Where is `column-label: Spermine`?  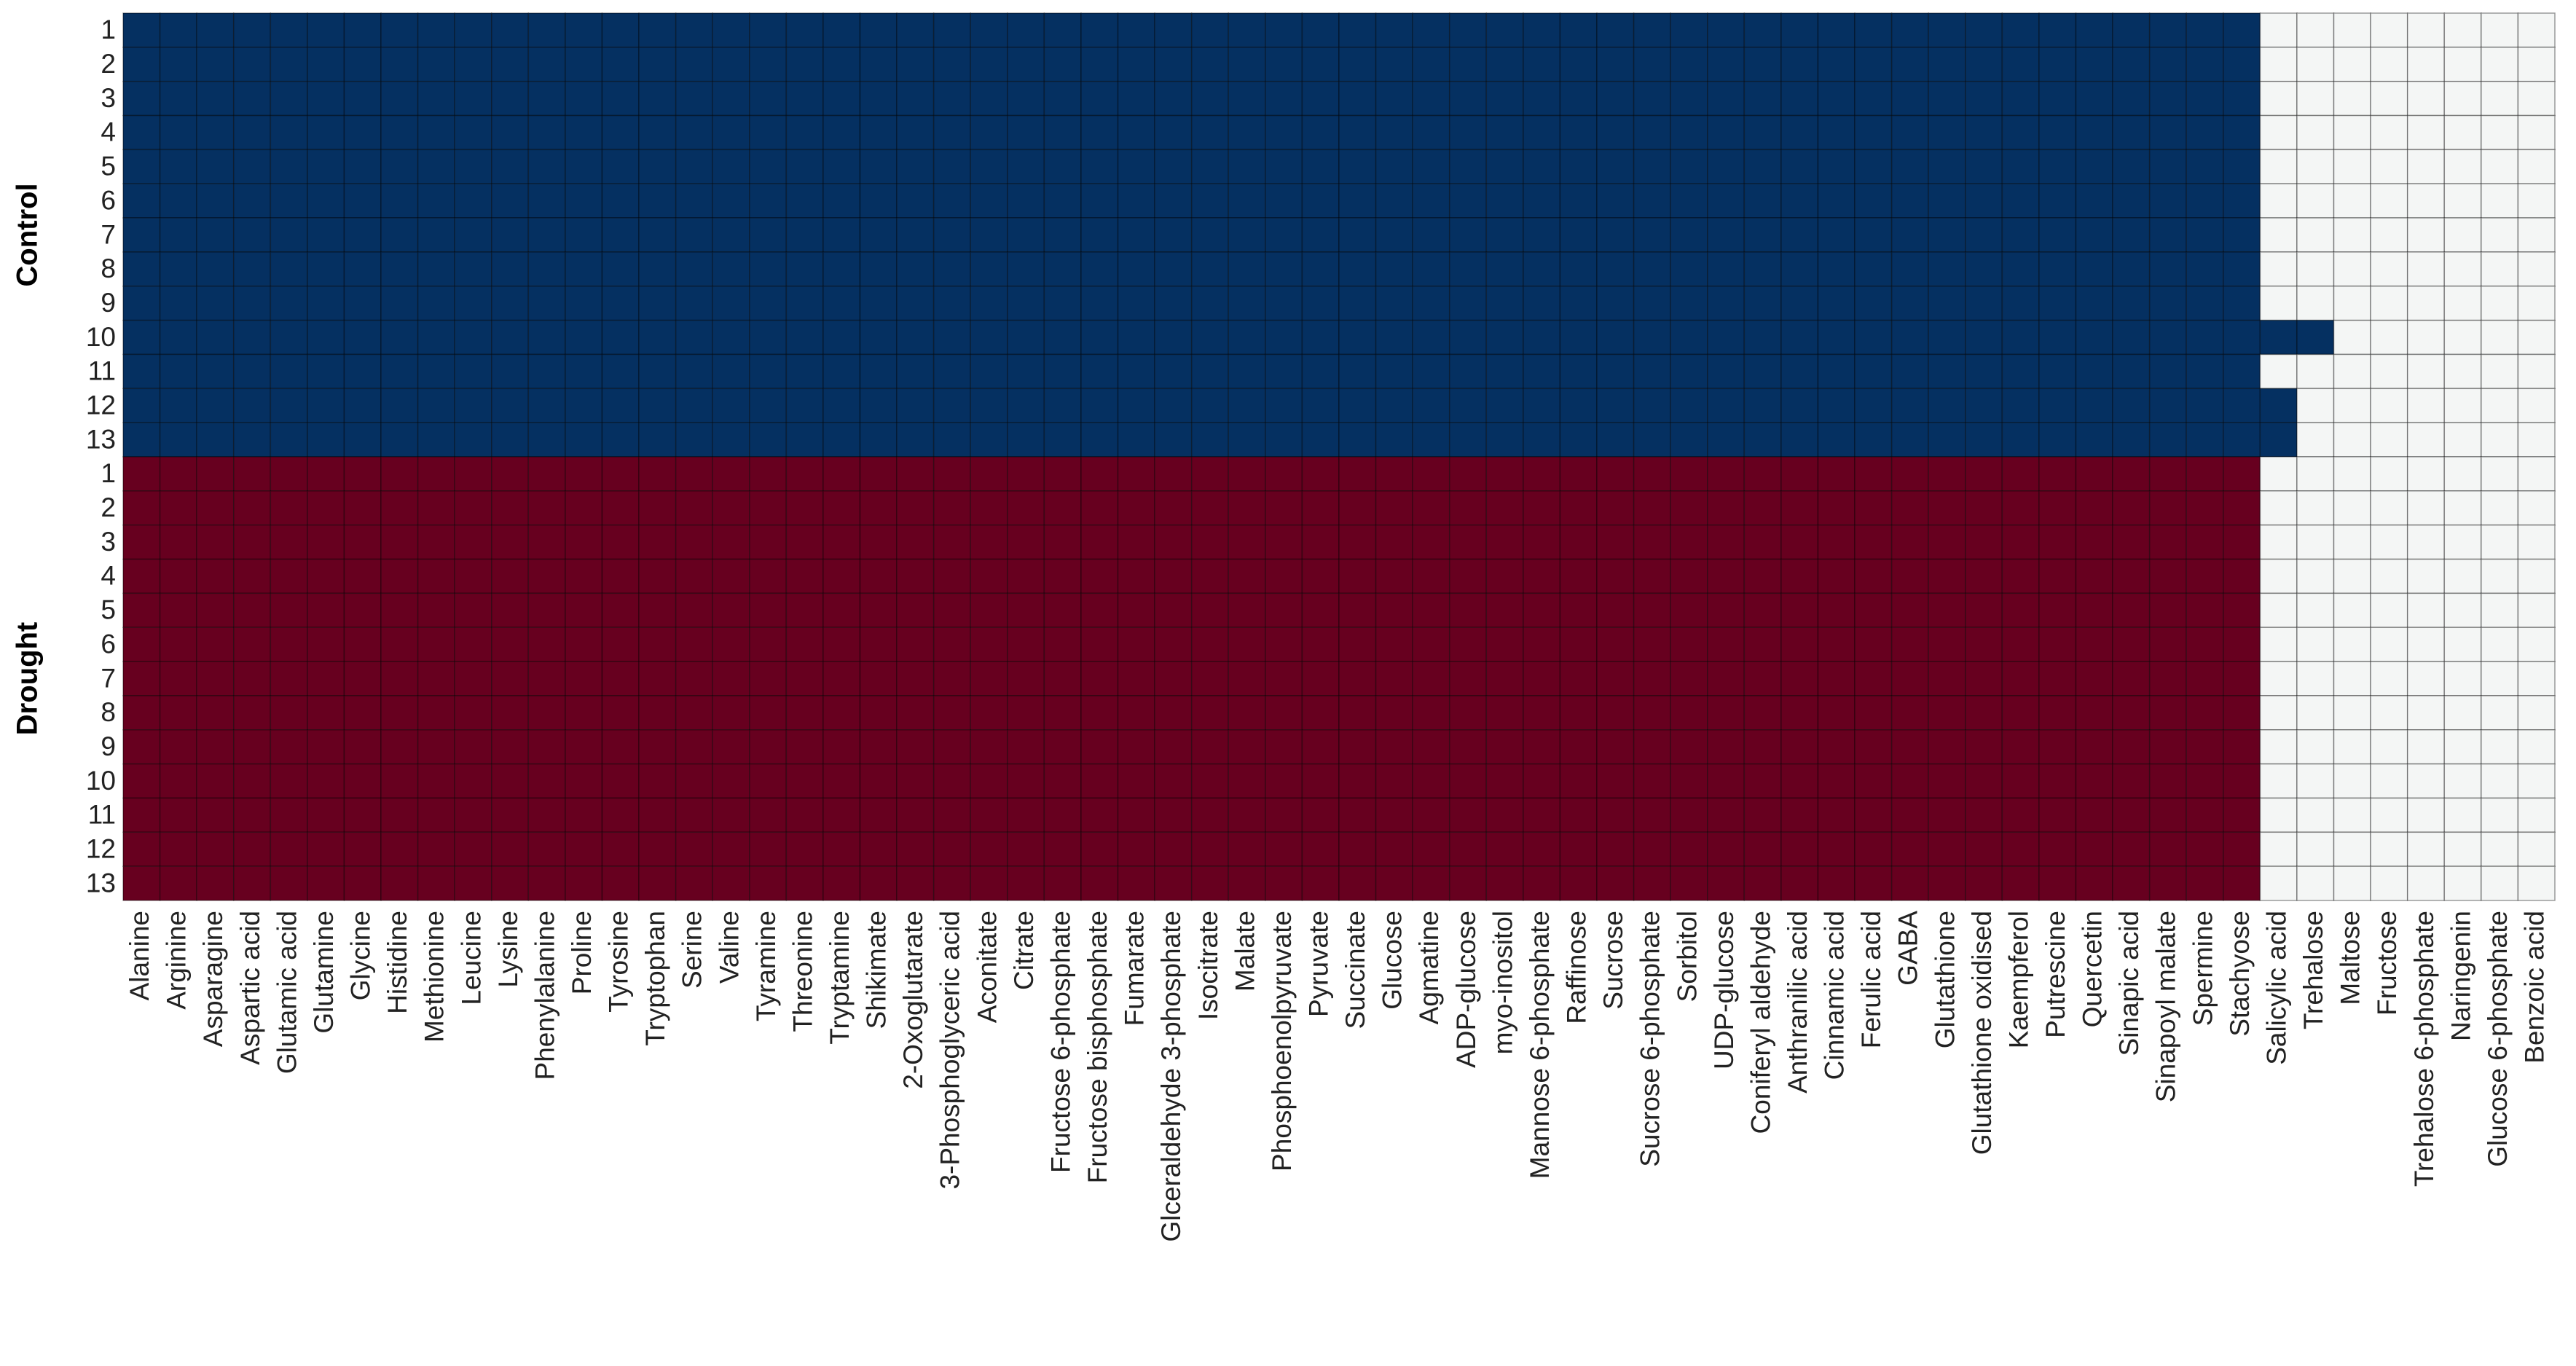
column-label: Spermine is located at coordinates (2203, 968).